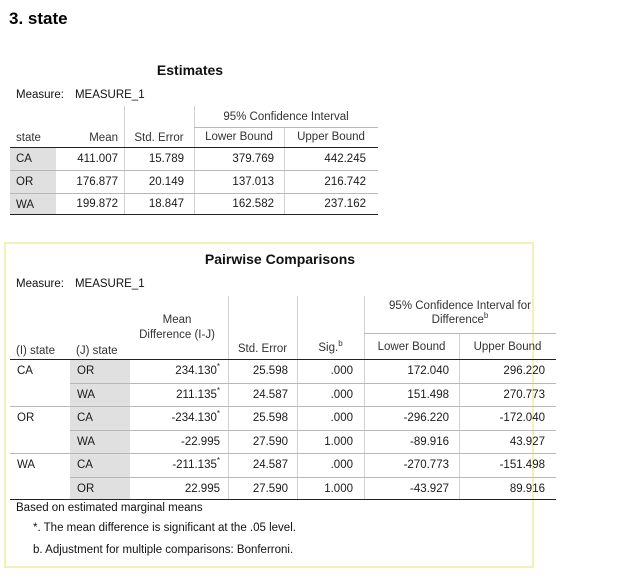  Describe the element at coordinates (194, 465) in the screenshot. I see `mean-diff-value: -211.135` at that location.